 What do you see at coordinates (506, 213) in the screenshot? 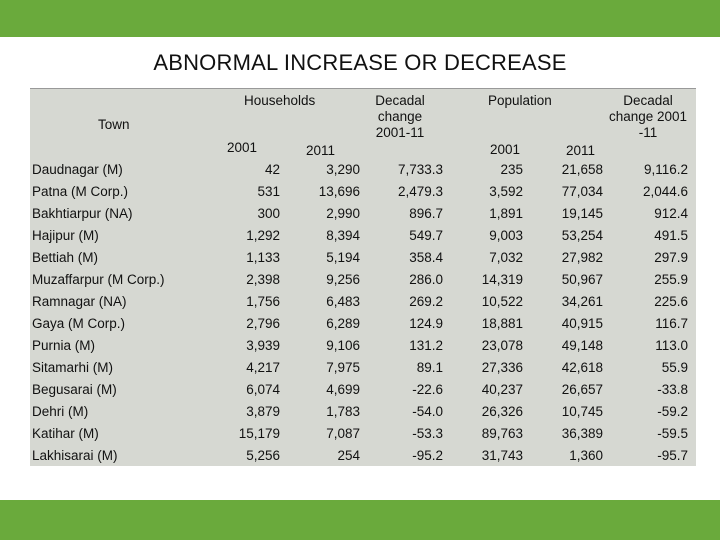
I see `cell-pop-2001: 1,891` at bounding box center [506, 213].